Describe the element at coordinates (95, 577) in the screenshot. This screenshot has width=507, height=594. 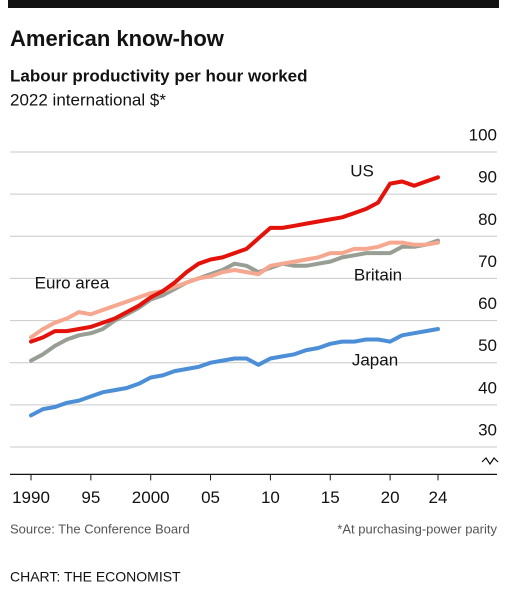
I see `credit: CHART: THE ECONOMIST` at that location.